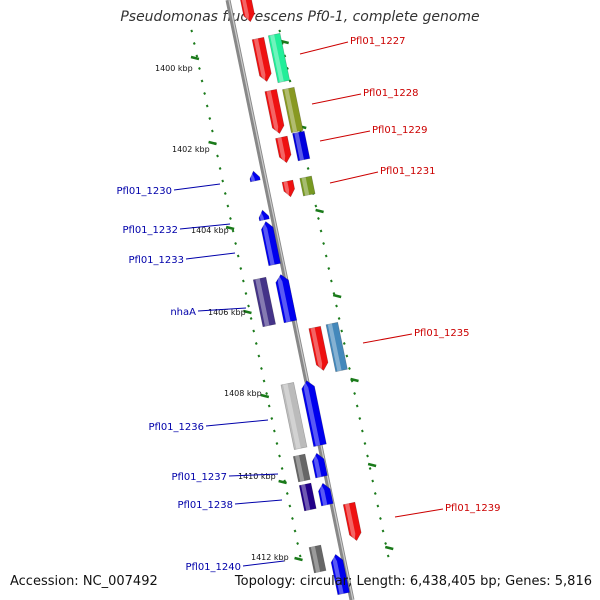  I want to click on reverse-gene-label: nhaA, so click(183, 312).